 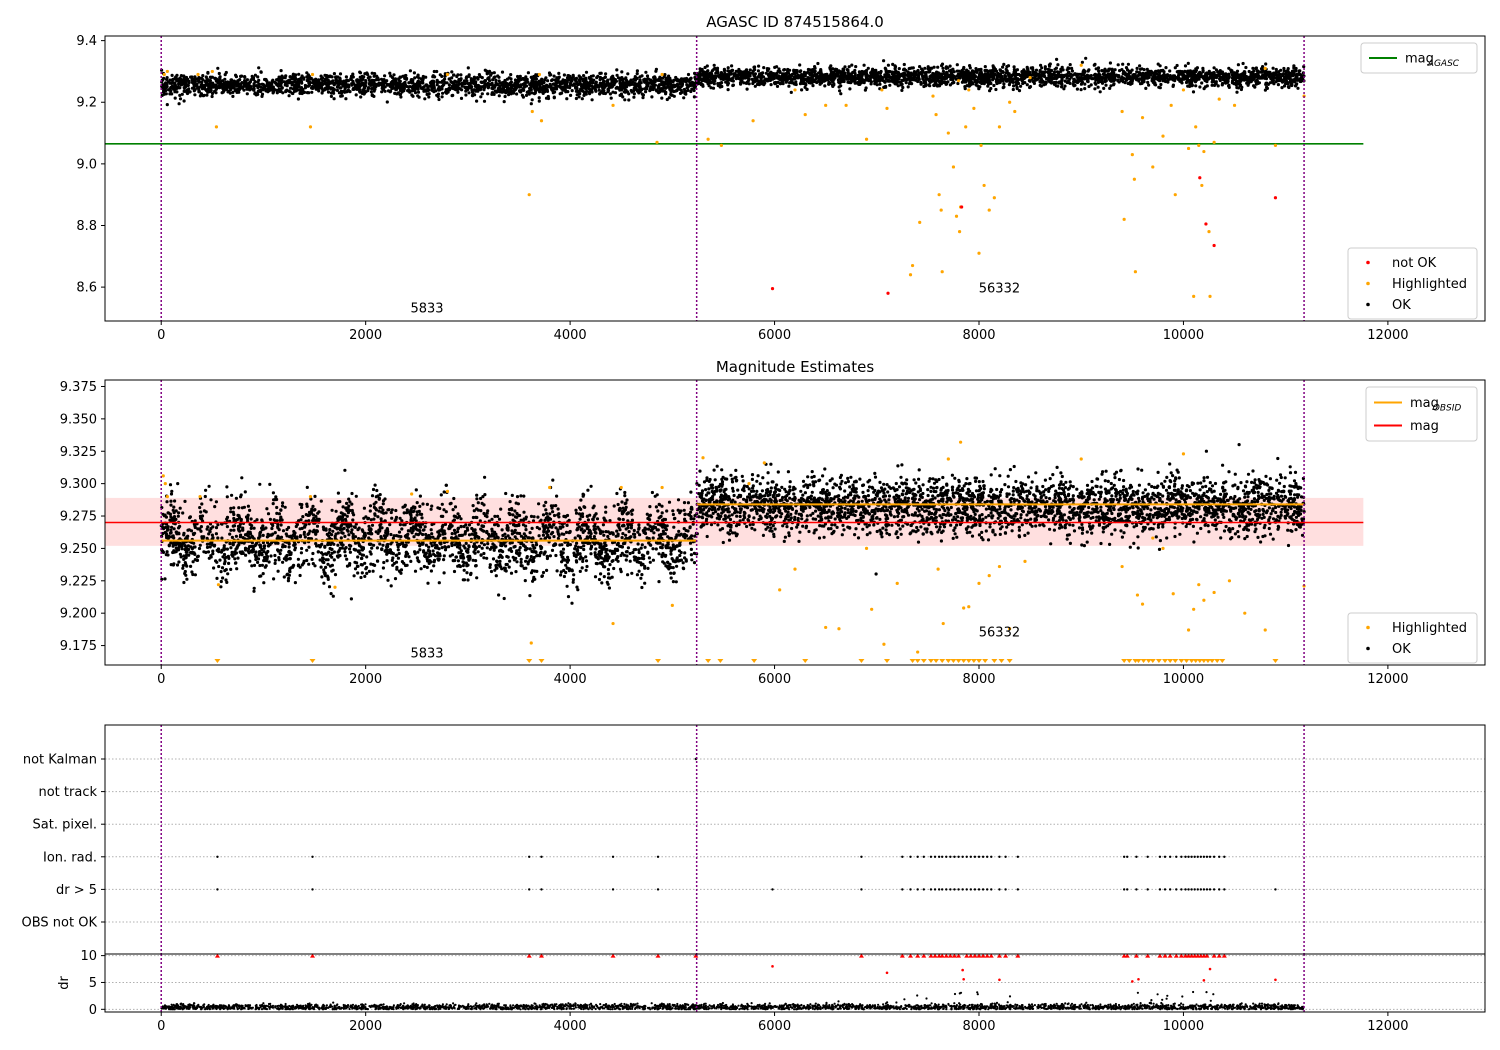 I want to click on y-tick-label: 9.2, so click(x=86, y=103).